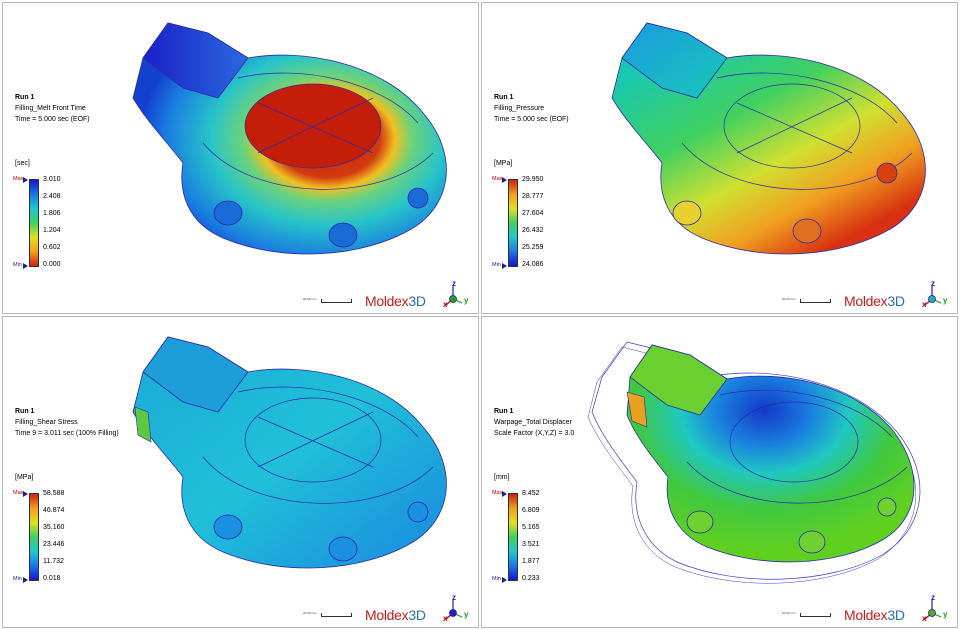  What do you see at coordinates (289, 138) in the screenshot?
I see `part-model-melt-front` at bounding box center [289, 138].